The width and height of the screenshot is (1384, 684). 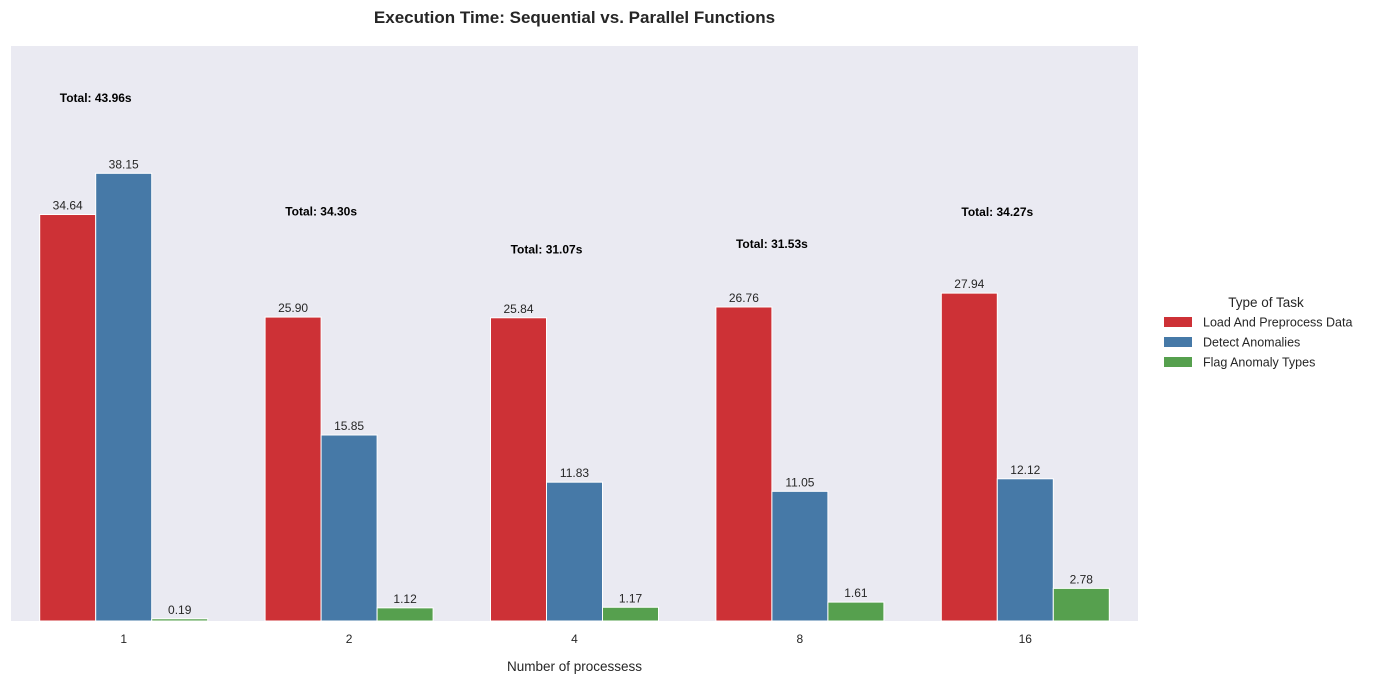 What do you see at coordinates (405, 599) in the screenshot?
I see `bar-value-label: 1.12` at bounding box center [405, 599].